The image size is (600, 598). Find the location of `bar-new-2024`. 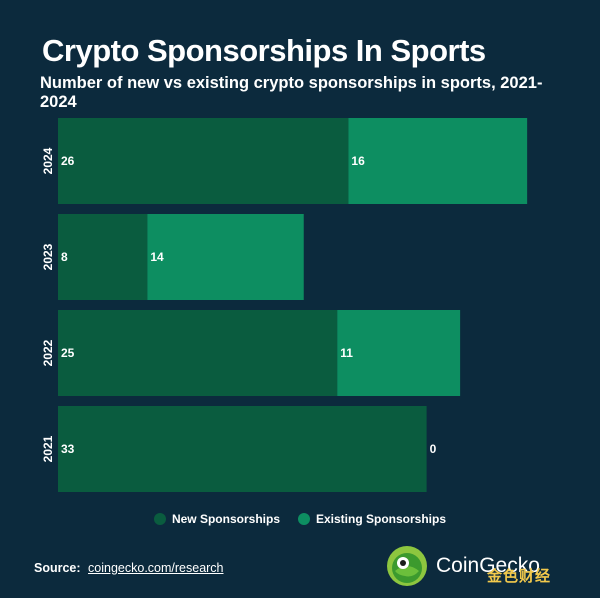

bar-new-2024 is located at coordinates (203, 161).